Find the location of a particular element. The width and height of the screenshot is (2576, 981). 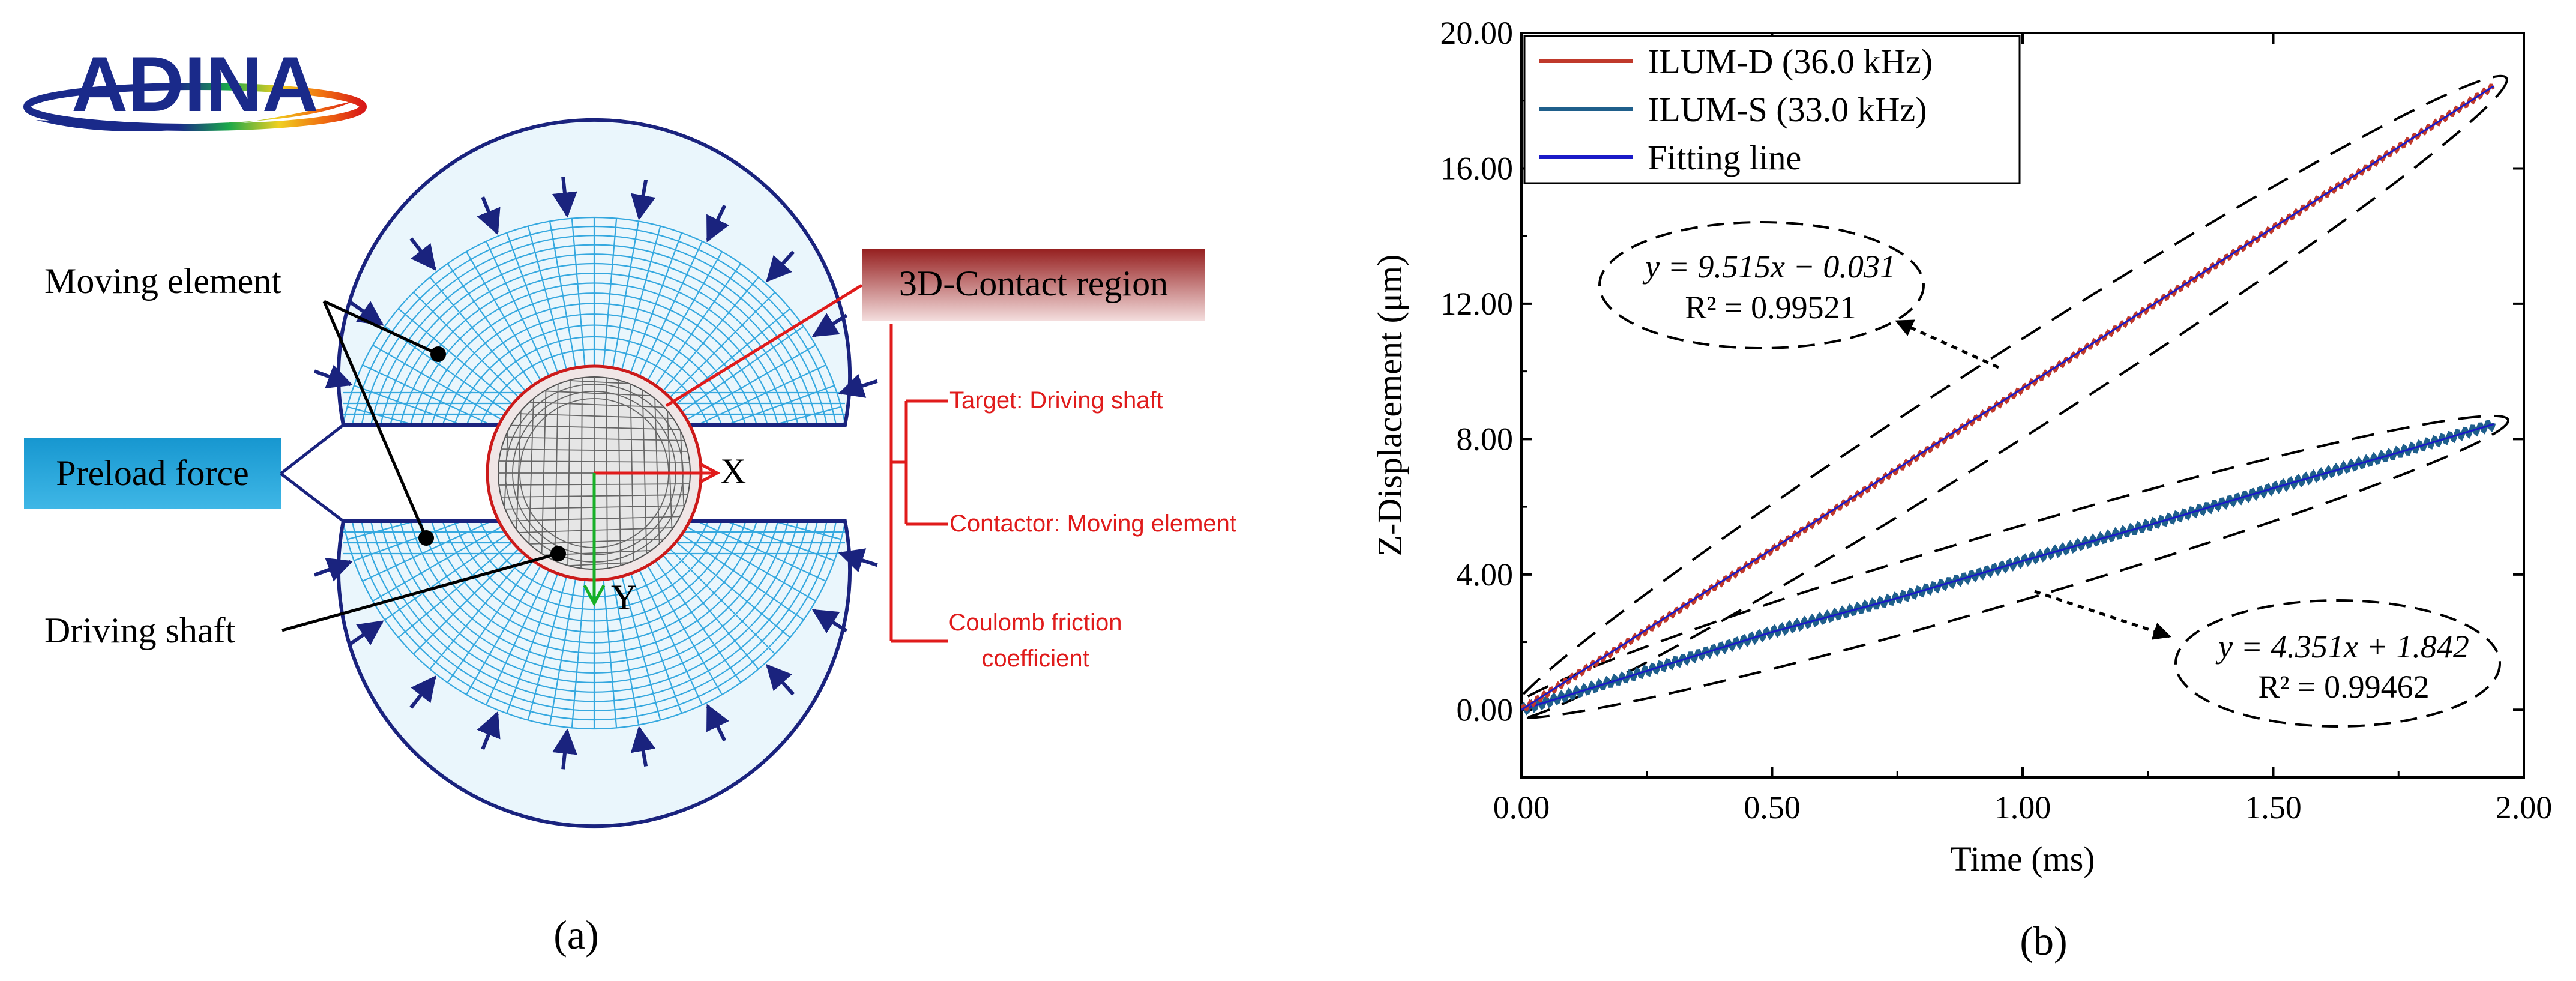

fit-d-r2: R² = 0.99521 is located at coordinates (1771, 307).